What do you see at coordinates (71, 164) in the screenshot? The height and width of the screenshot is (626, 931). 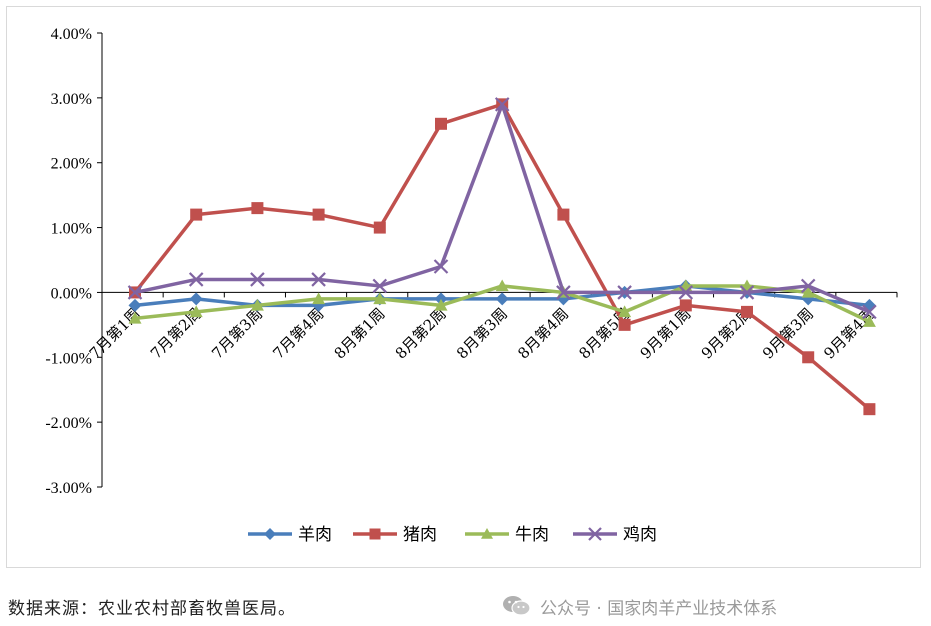 I see `y-tick-label: 2.00%` at bounding box center [71, 164].